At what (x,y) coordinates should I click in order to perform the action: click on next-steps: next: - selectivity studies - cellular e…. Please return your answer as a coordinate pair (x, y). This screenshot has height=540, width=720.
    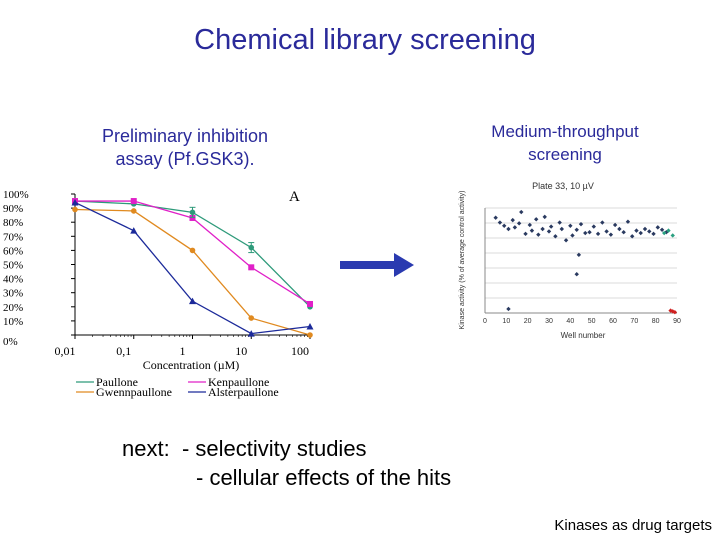
    Looking at the image, I should click on (286, 463).